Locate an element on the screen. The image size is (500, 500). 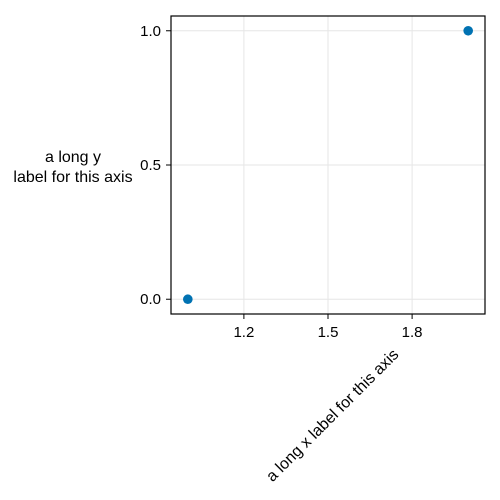
y-axis-label-line-2: label for this axis is located at coordinates (72, 177).